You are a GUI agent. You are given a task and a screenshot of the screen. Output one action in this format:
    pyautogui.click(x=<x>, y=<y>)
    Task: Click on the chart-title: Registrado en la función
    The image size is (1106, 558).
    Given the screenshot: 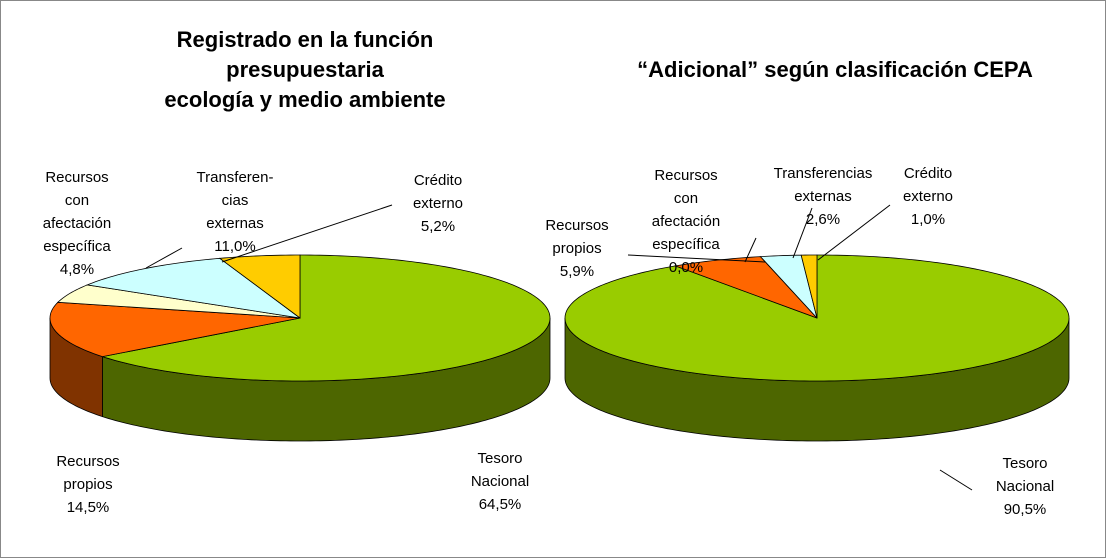 What is the action you would take?
    pyautogui.click(x=305, y=39)
    